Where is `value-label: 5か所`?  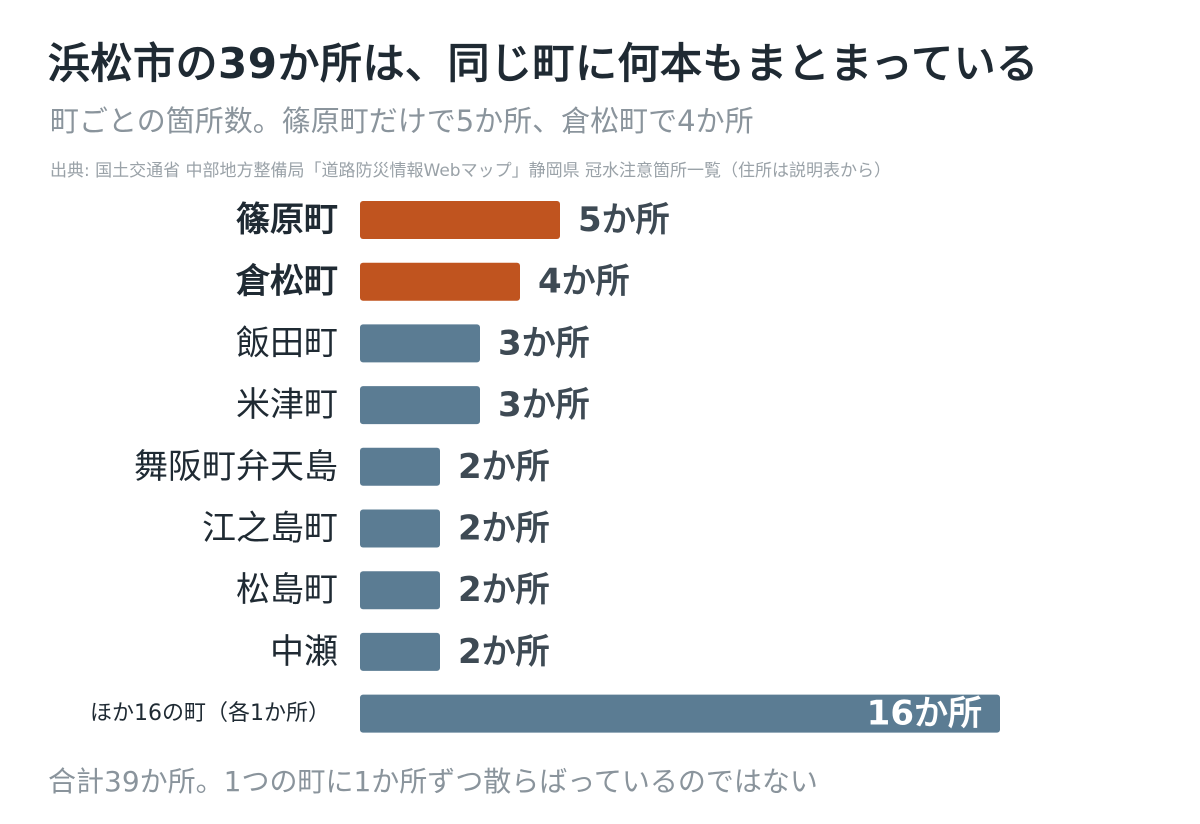 value-label: 5か所 is located at coordinates (624, 220).